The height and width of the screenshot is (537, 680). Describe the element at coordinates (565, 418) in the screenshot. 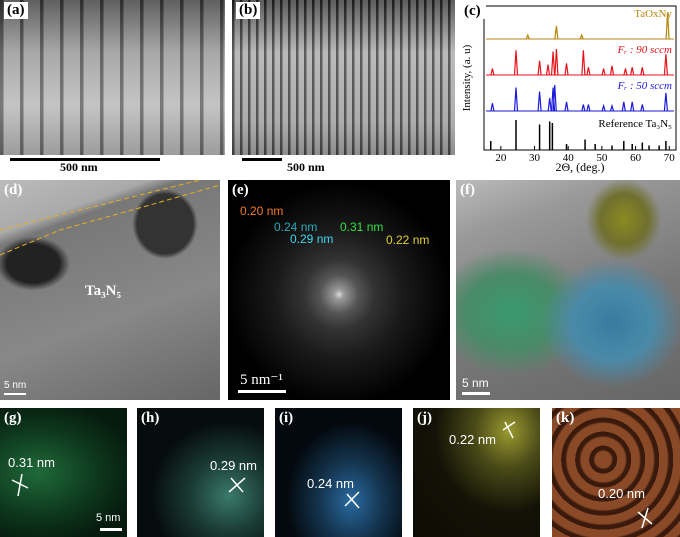

I see `panel-label: (k)` at that location.